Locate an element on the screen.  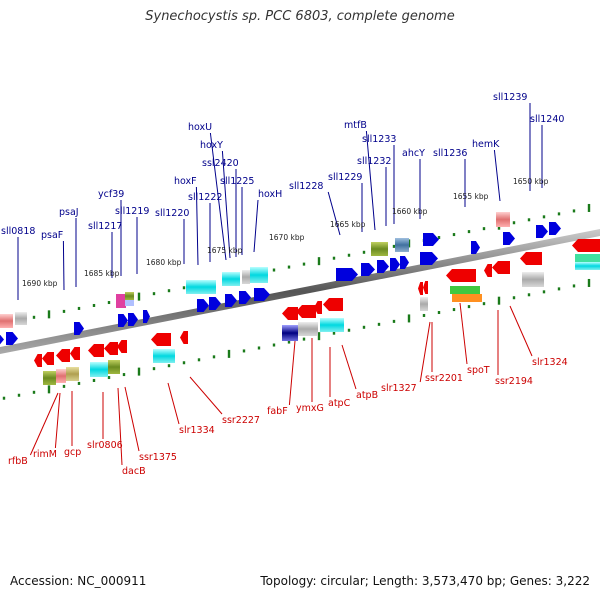
reverse-gene-label: atpC is located at coordinates (339, 403).